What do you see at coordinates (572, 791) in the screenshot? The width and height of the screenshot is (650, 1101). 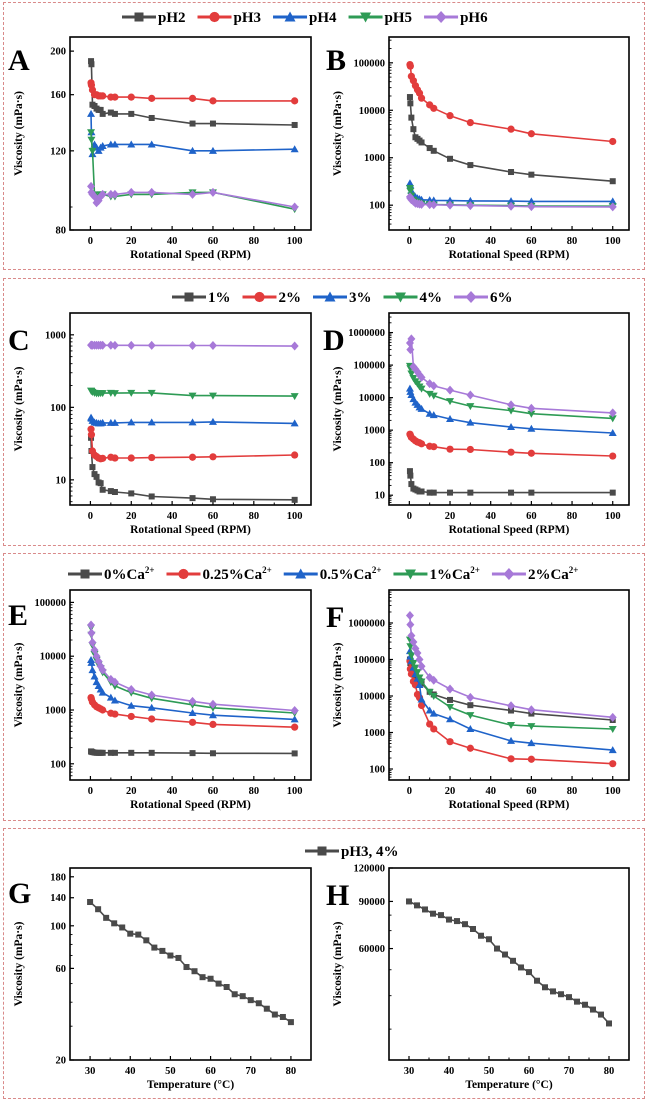 I see `x-tick-label: 80` at bounding box center [572, 791].